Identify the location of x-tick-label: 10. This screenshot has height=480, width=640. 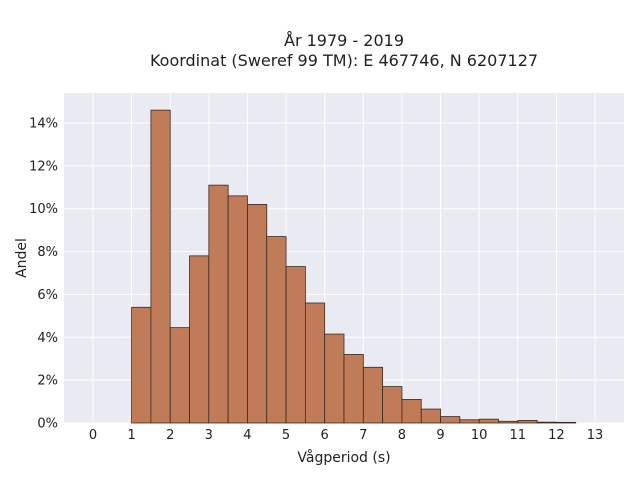
(479, 435).